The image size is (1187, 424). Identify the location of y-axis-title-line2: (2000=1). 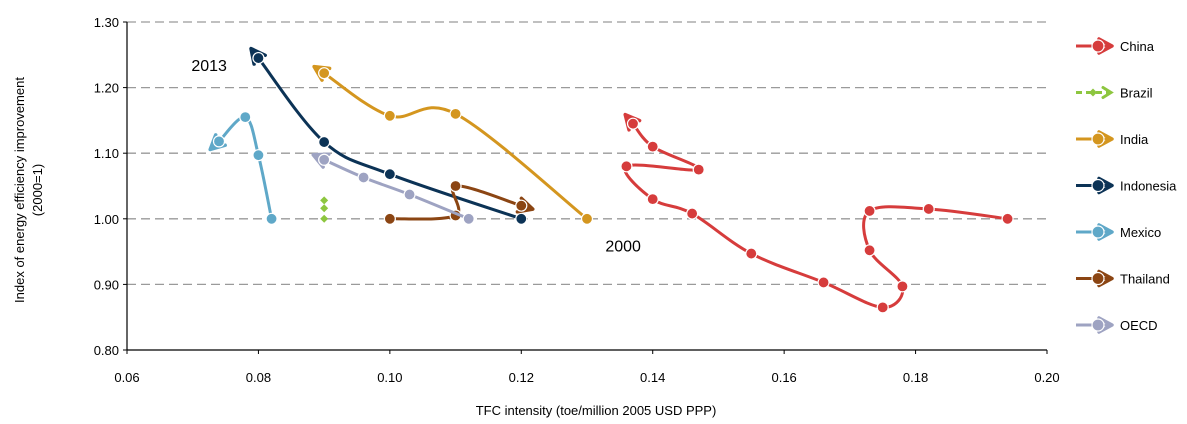
(37, 190).